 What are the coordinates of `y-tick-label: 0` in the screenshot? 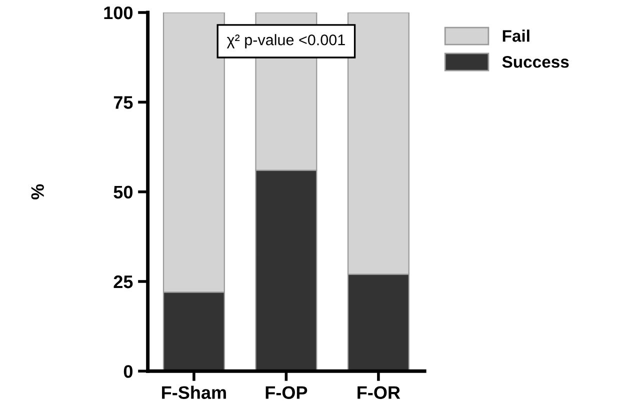 It's located at (128, 371).